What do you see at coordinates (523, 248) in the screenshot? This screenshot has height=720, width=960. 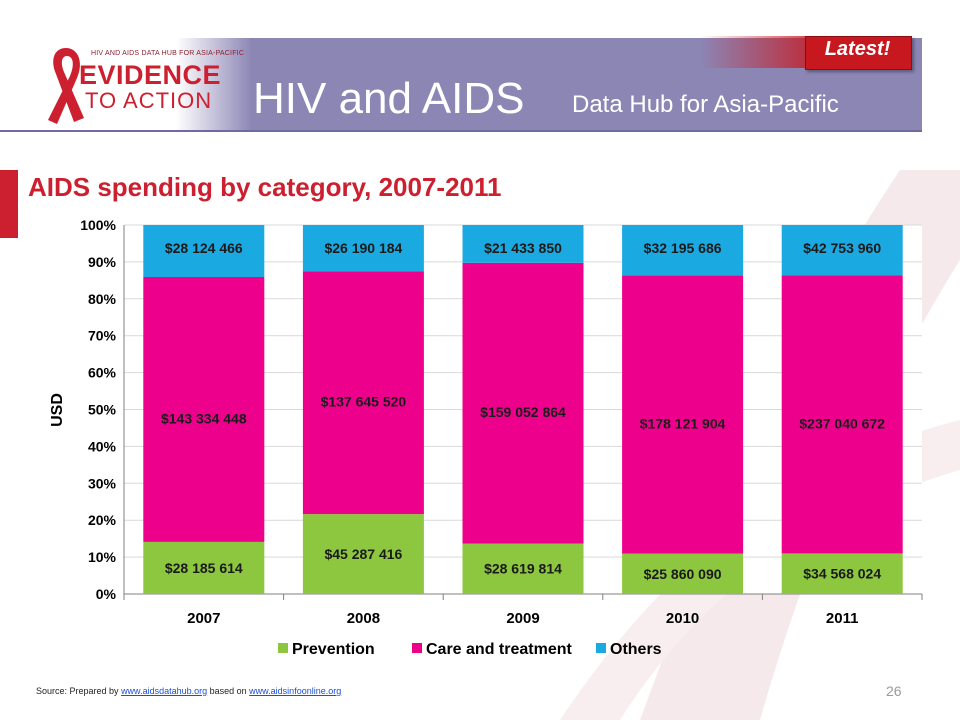 I see `data-label: $21 433 850` at bounding box center [523, 248].